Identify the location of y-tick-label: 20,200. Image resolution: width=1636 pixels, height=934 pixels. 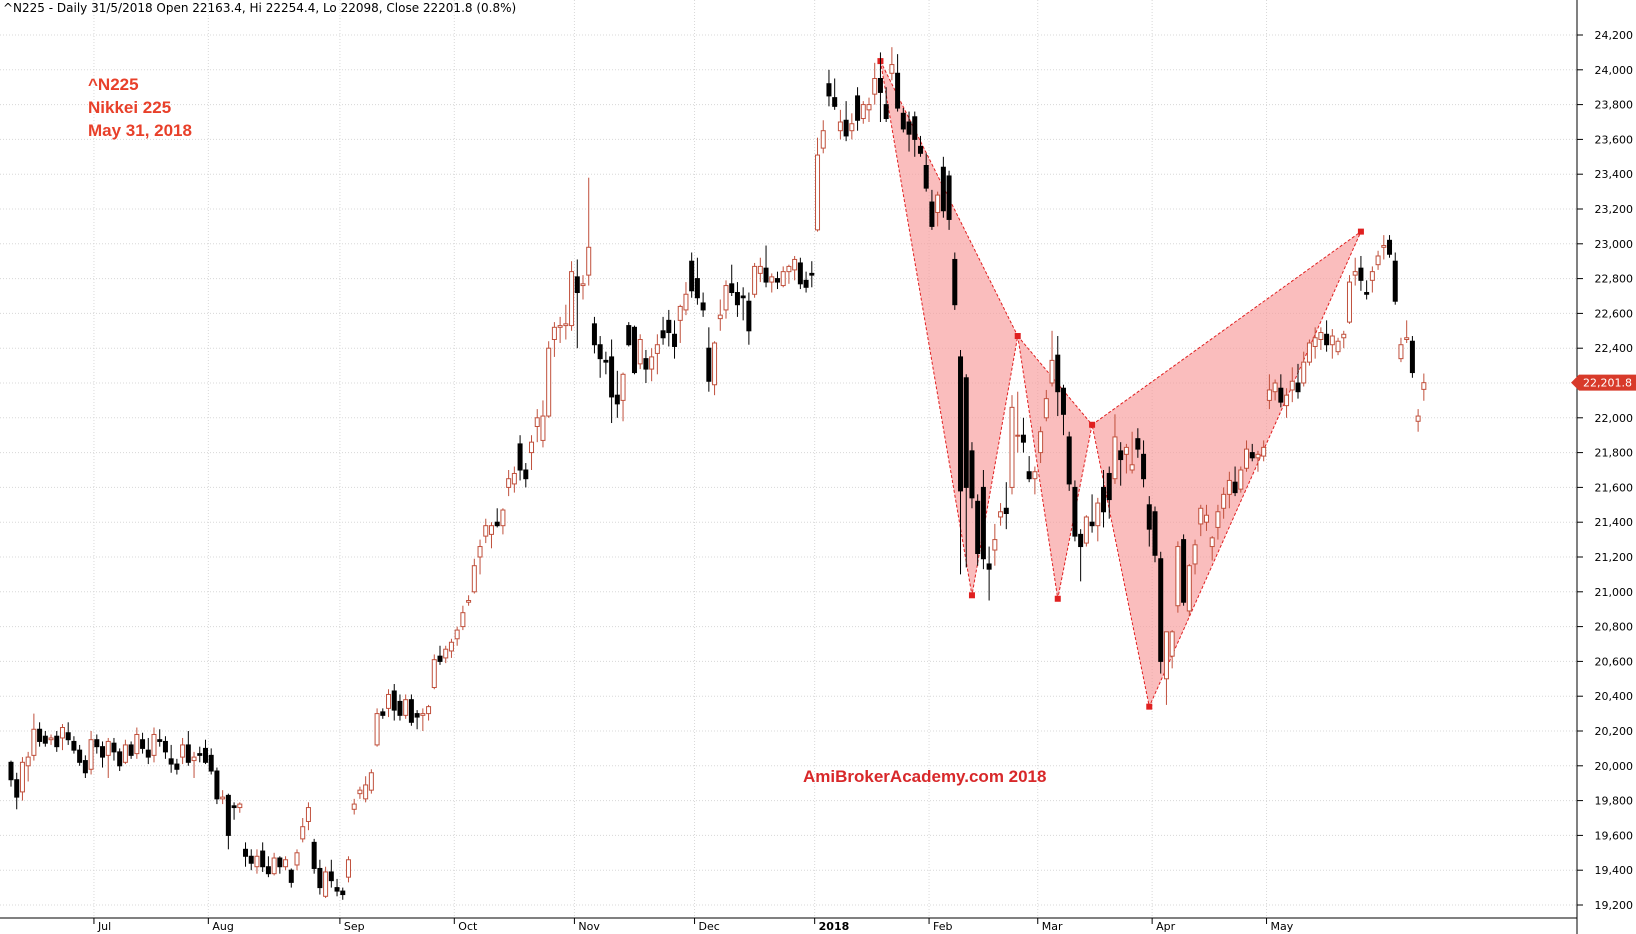
(1614, 731).